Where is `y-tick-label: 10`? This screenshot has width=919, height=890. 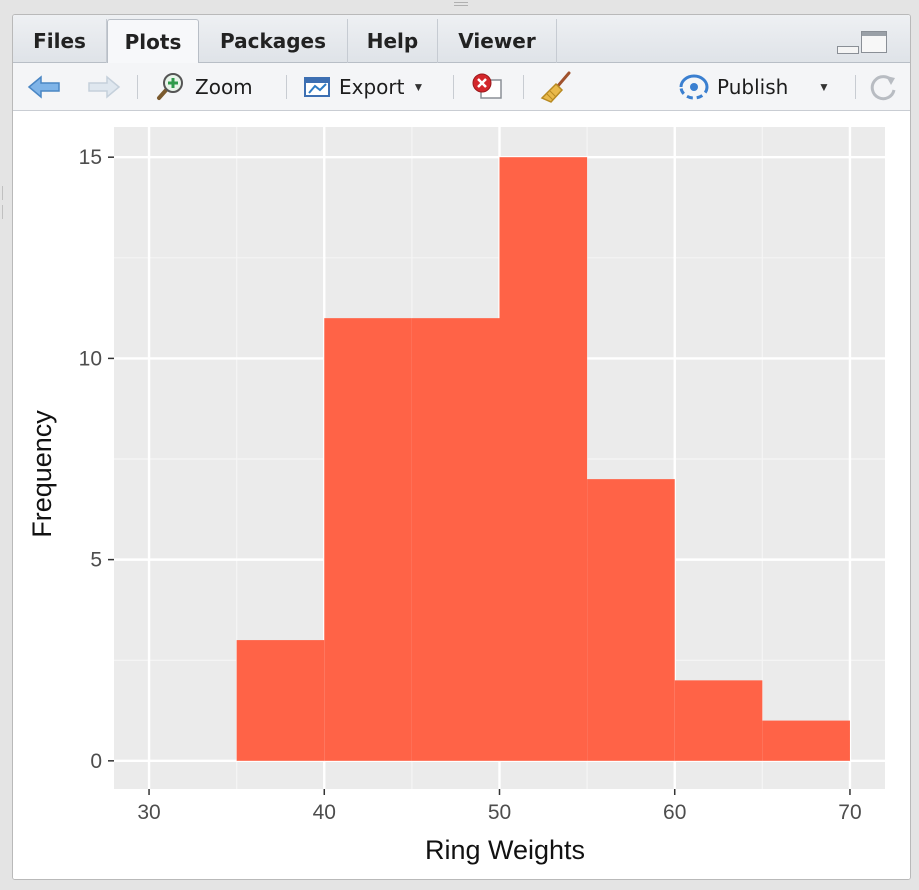
y-tick-label: 10 is located at coordinates (90, 358).